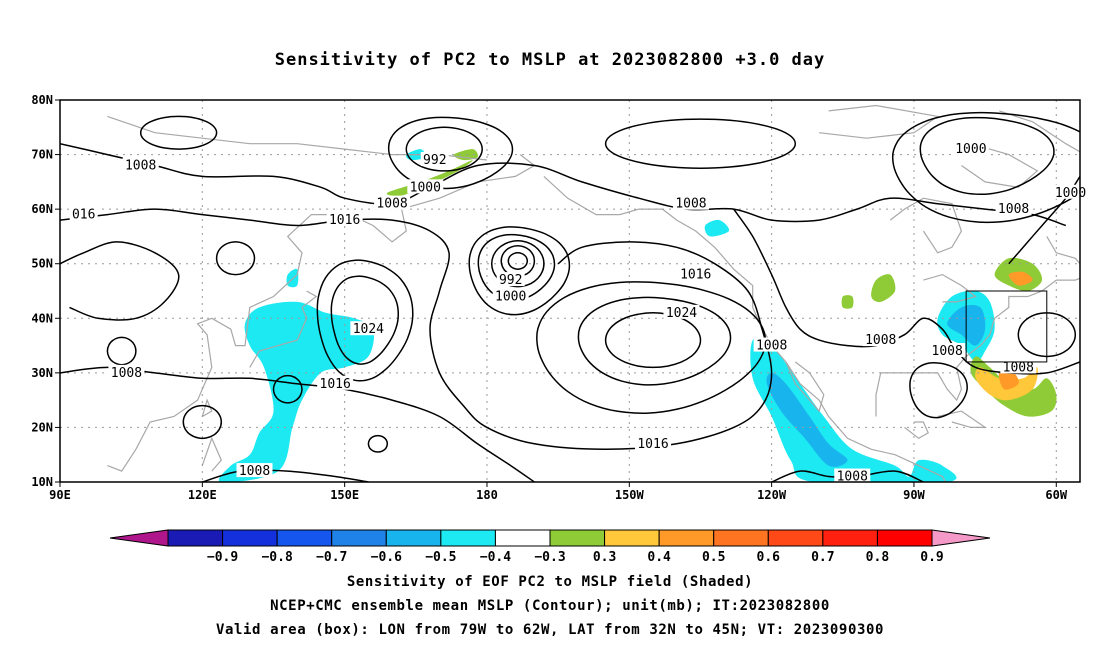 The width and height of the screenshot is (1100, 650). Describe the element at coordinates (283, 329) in the screenshot. I see `coast-japan` at that location.